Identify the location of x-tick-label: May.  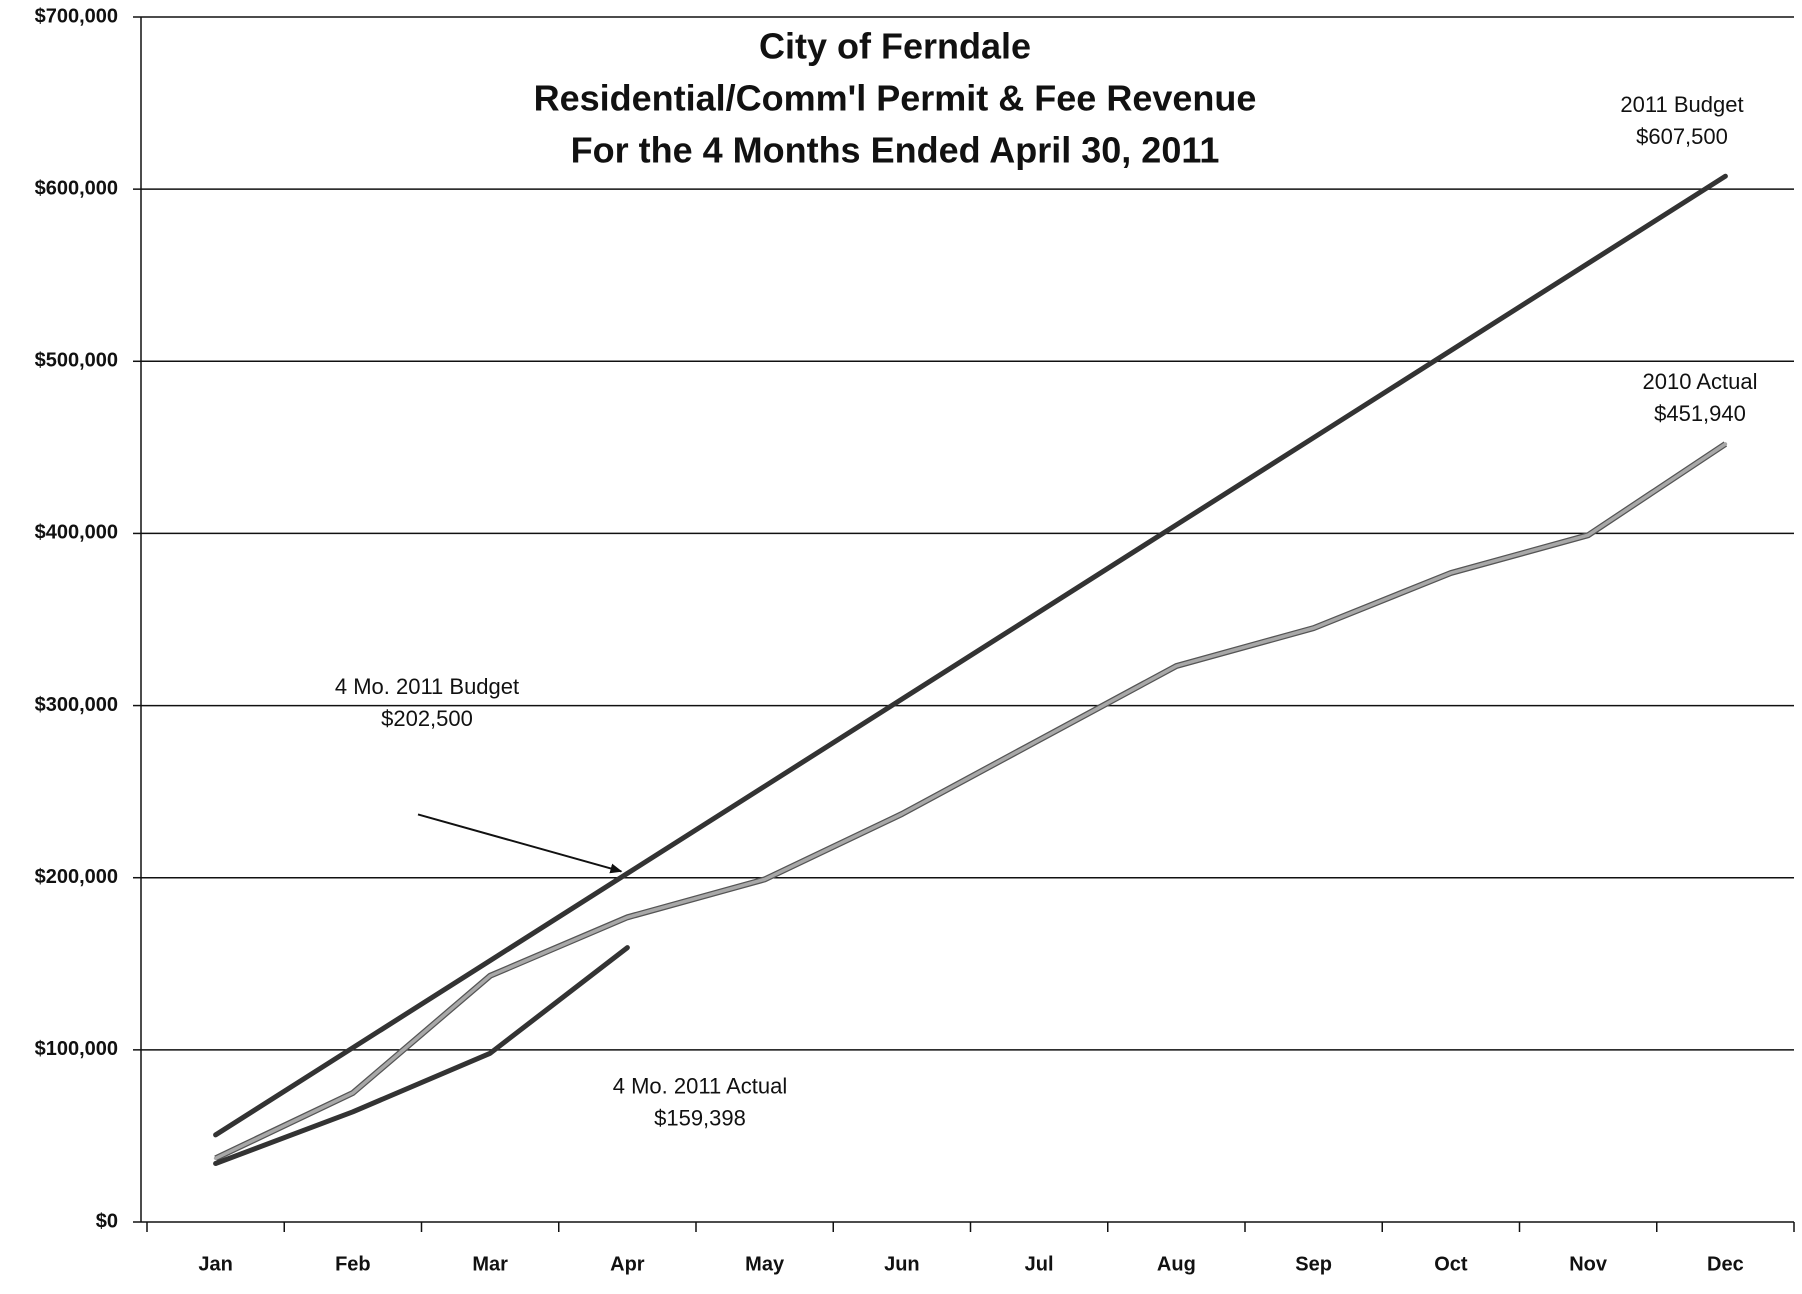
(765, 1264).